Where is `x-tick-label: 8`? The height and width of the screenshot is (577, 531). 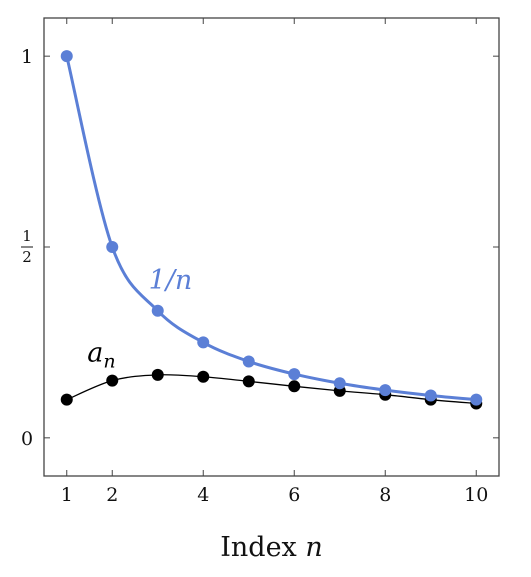 x-tick-label: 8 is located at coordinates (385, 495).